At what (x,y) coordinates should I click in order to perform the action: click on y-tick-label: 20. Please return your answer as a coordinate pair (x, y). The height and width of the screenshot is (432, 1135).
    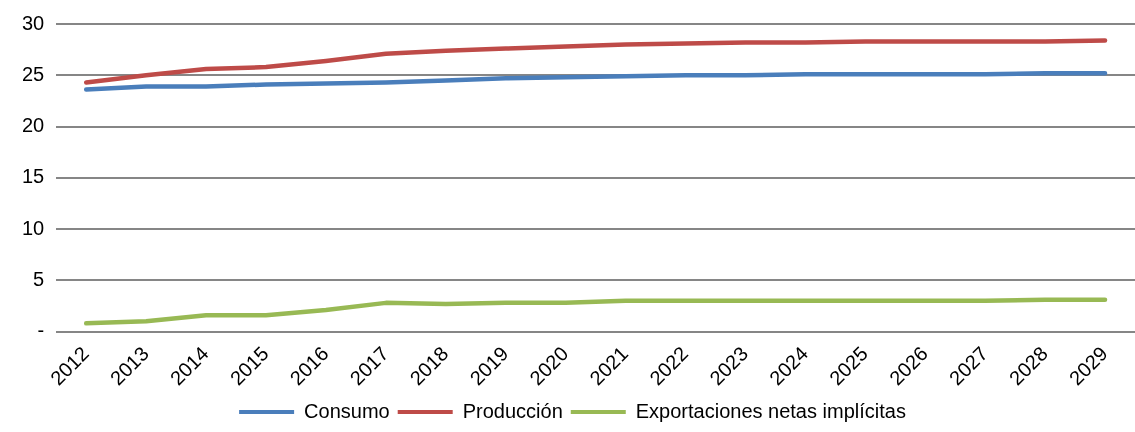
    Looking at the image, I should click on (33, 125).